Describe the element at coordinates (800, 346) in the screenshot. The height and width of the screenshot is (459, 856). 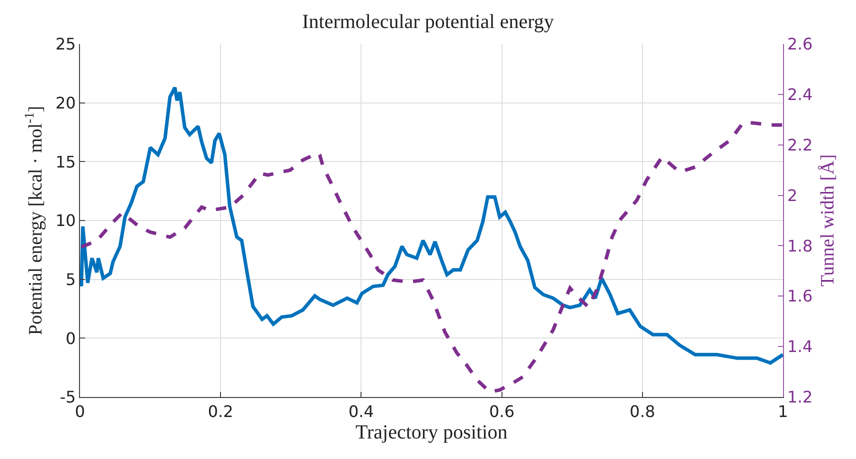
I see `y2-tick-label: 1.4` at that location.